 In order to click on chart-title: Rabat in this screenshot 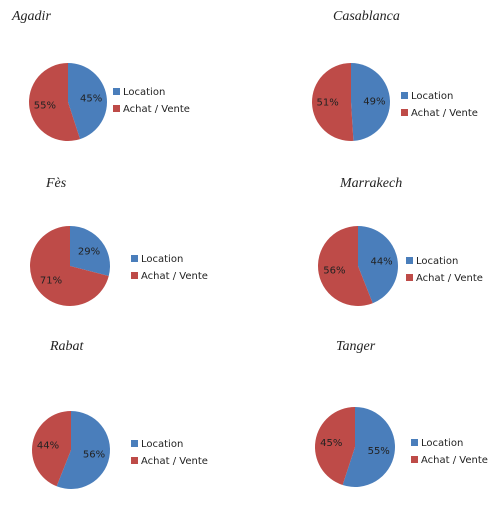, I will do `click(67, 346)`.